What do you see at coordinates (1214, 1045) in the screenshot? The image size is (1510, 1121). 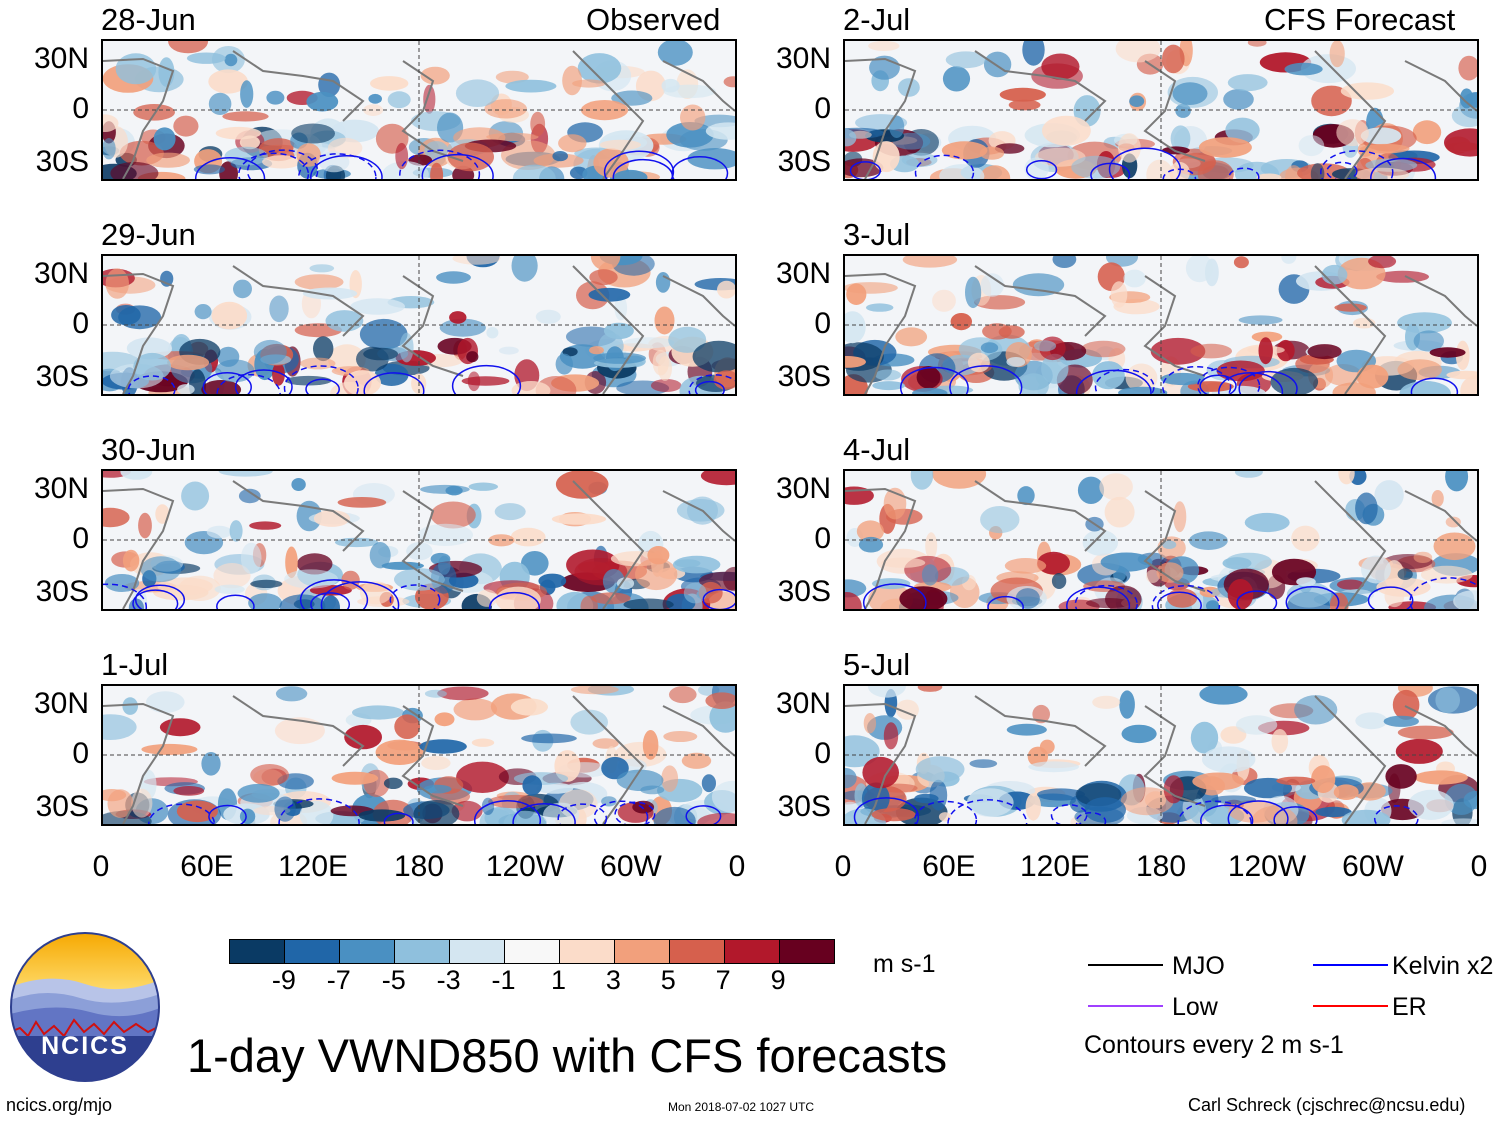 I see `contours-note: Contours every 2 m s-1` at bounding box center [1214, 1045].